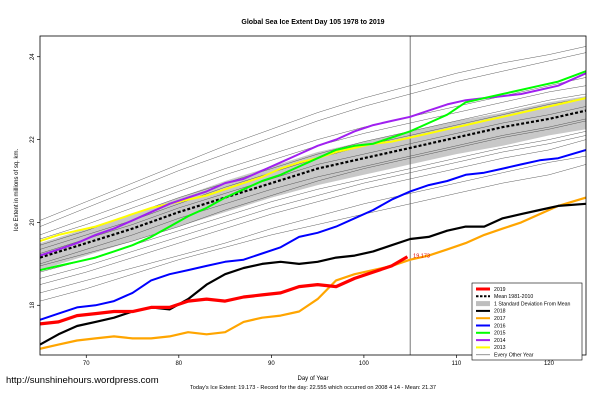  I want to click on x-tick-label-90: 90, so click(271, 364).